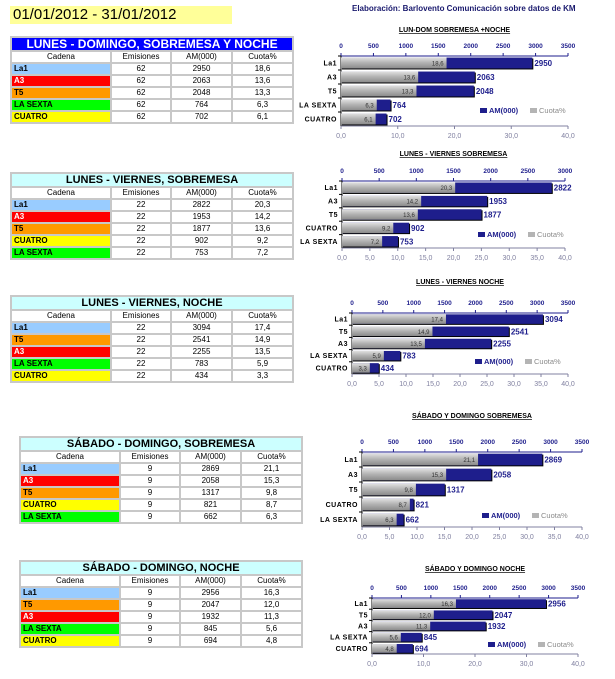  What do you see at coordinates (433, 384) in the screenshot?
I see `bottom-tick-label: 15,0` at bounding box center [433, 384].